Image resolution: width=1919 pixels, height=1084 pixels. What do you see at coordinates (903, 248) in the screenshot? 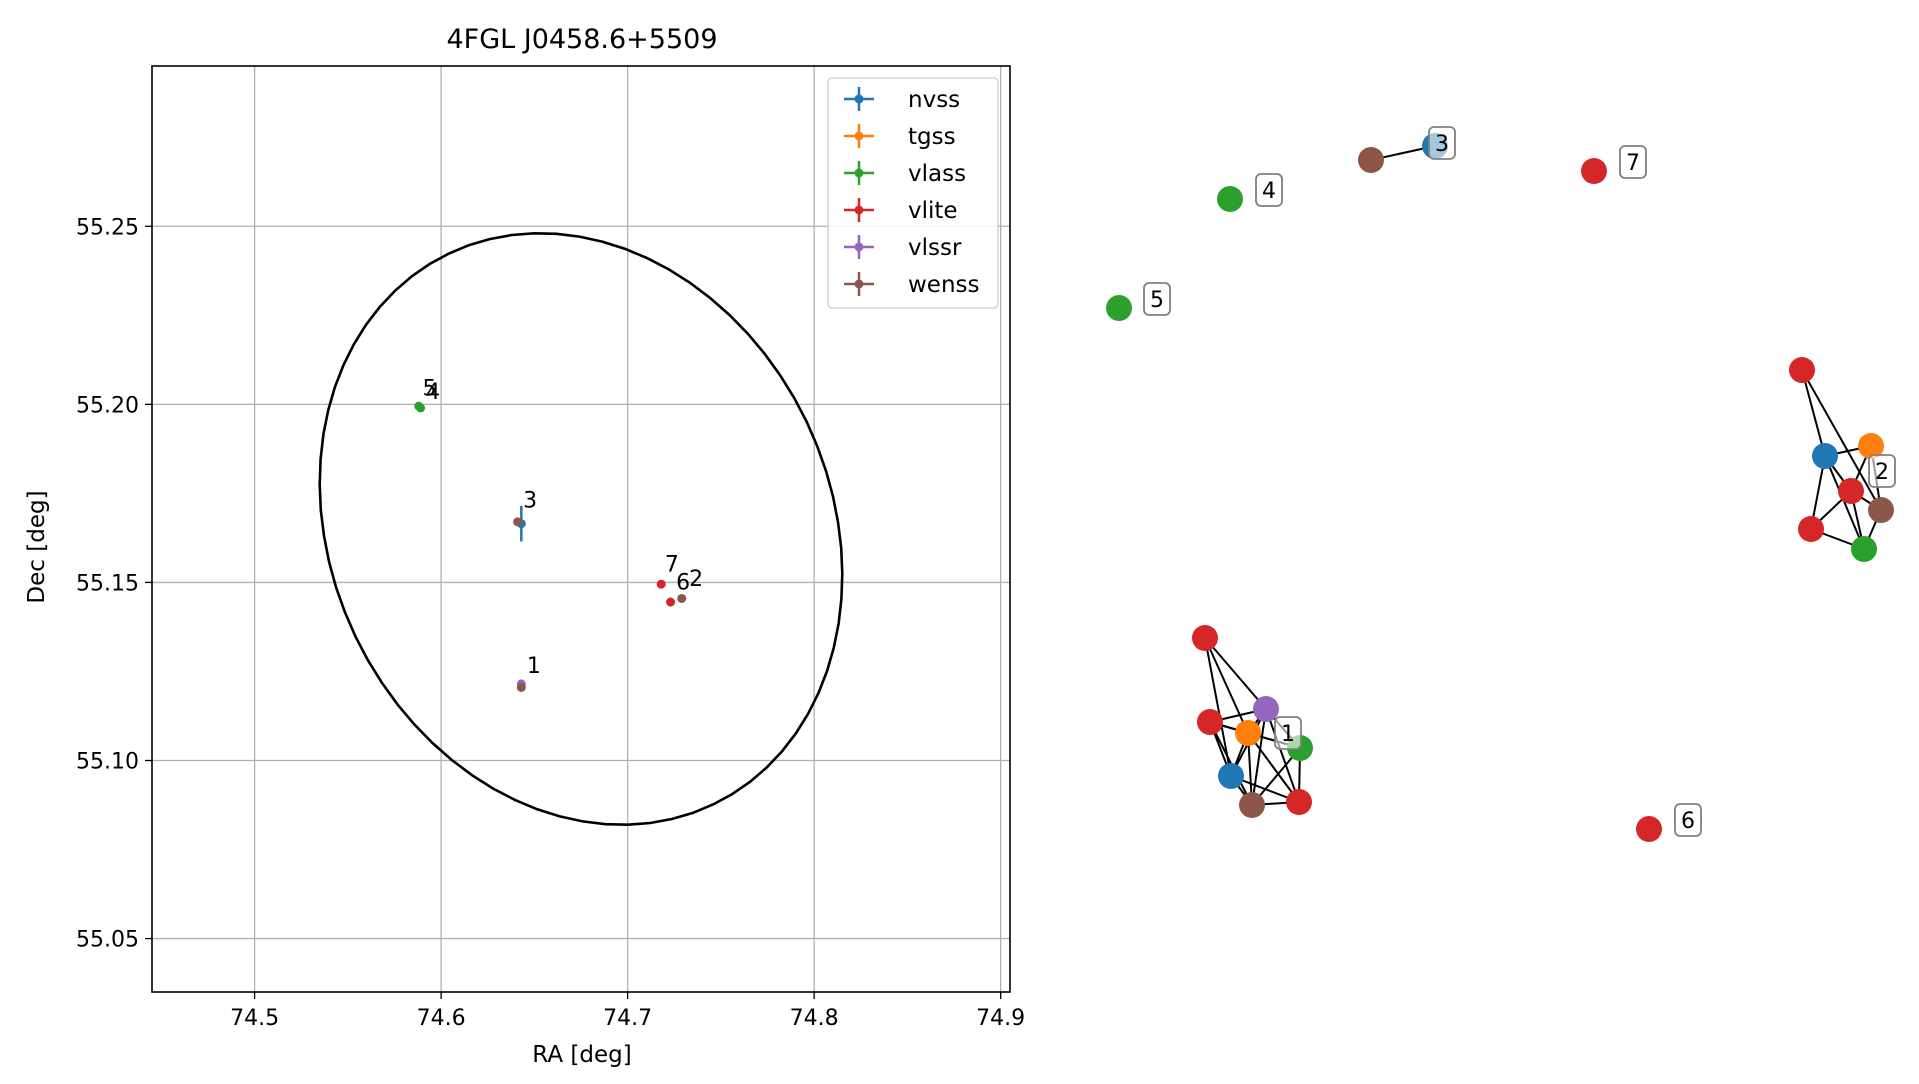
I see `legend-entry-vlssr: vlssr` at bounding box center [903, 248].